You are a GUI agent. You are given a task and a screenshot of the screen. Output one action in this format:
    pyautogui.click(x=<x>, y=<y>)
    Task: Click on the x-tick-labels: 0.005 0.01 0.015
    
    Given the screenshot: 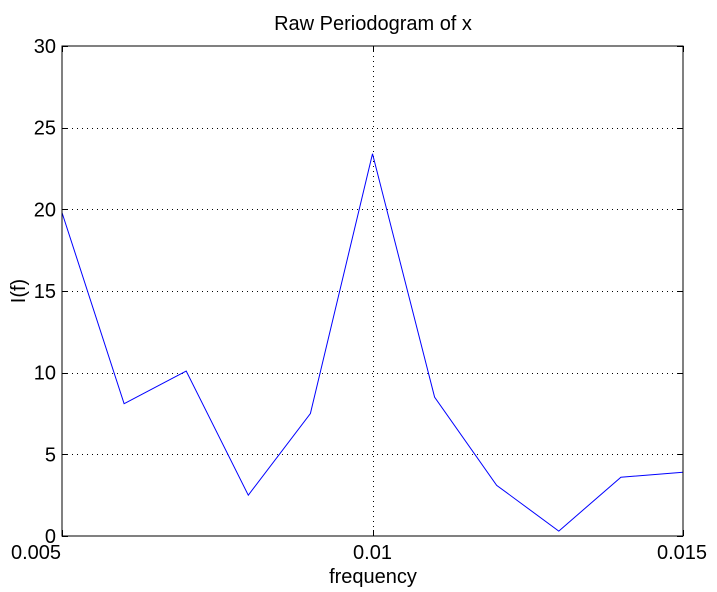 What is the action you would take?
    pyautogui.click(x=359, y=553)
    